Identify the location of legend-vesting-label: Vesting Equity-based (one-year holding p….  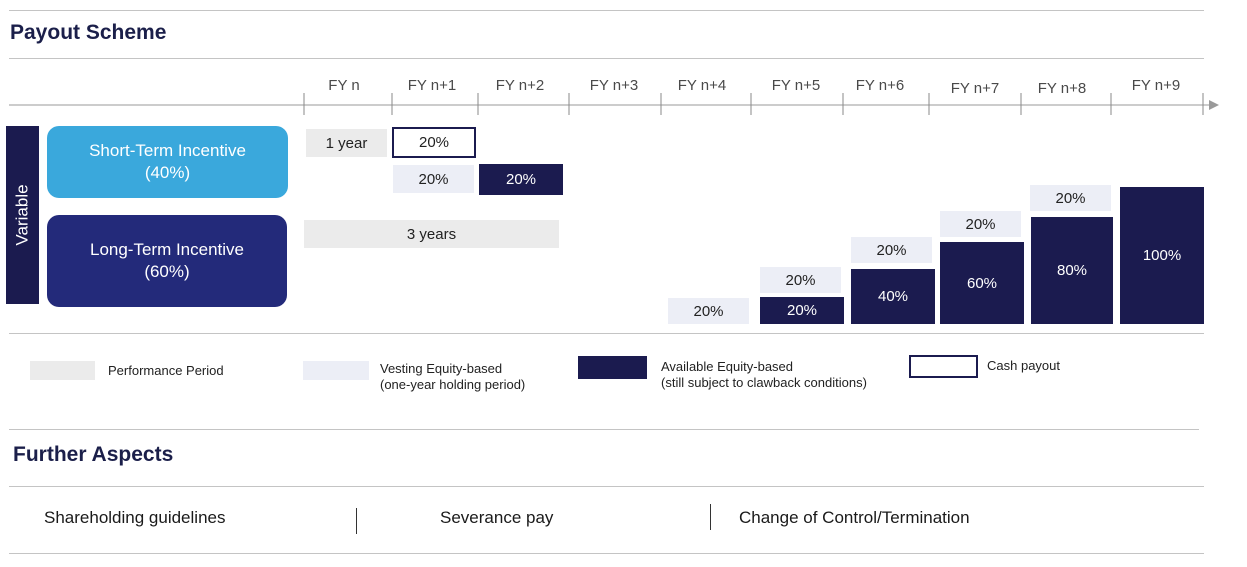
(452, 377).